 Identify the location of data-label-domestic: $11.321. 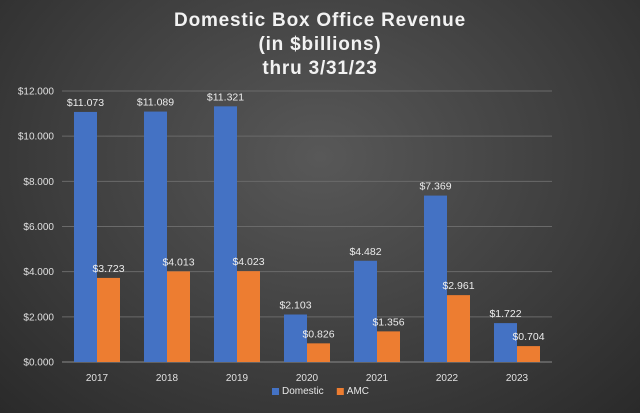
(225, 97).